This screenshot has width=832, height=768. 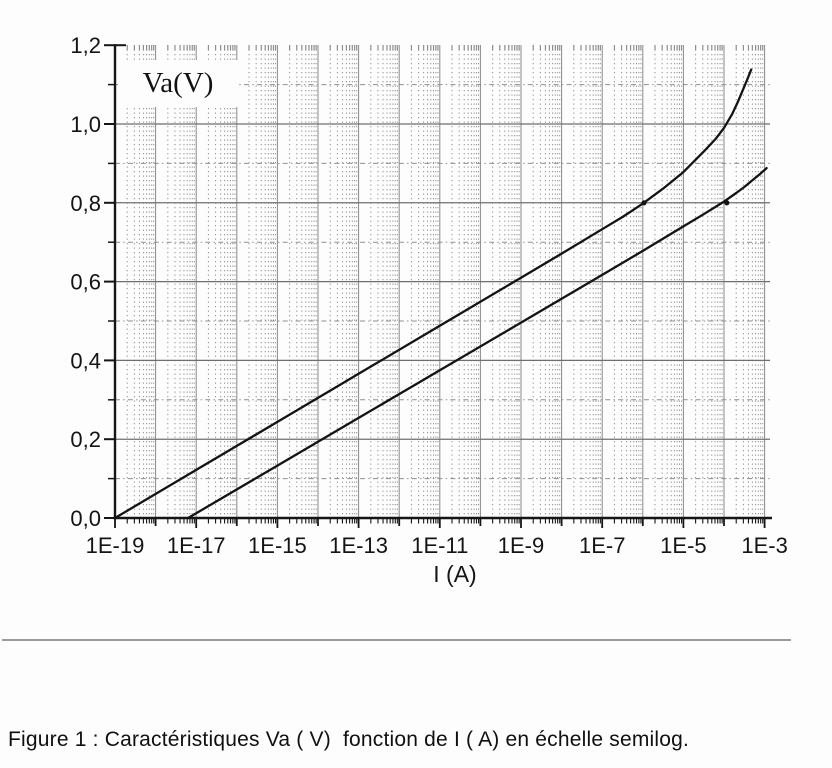 I want to click on y-tick-label: 0,6, so click(x=85, y=282).